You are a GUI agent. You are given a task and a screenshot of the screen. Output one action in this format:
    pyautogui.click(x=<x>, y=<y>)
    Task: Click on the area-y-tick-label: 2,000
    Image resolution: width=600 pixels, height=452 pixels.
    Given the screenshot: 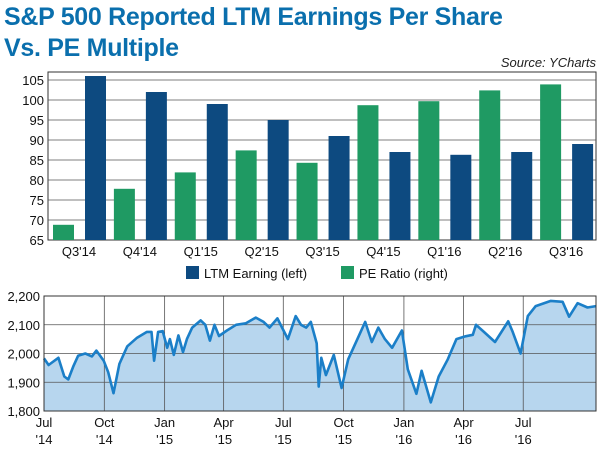 What is the action you would take?
    pyautogui.click(x=23, y=354)
    